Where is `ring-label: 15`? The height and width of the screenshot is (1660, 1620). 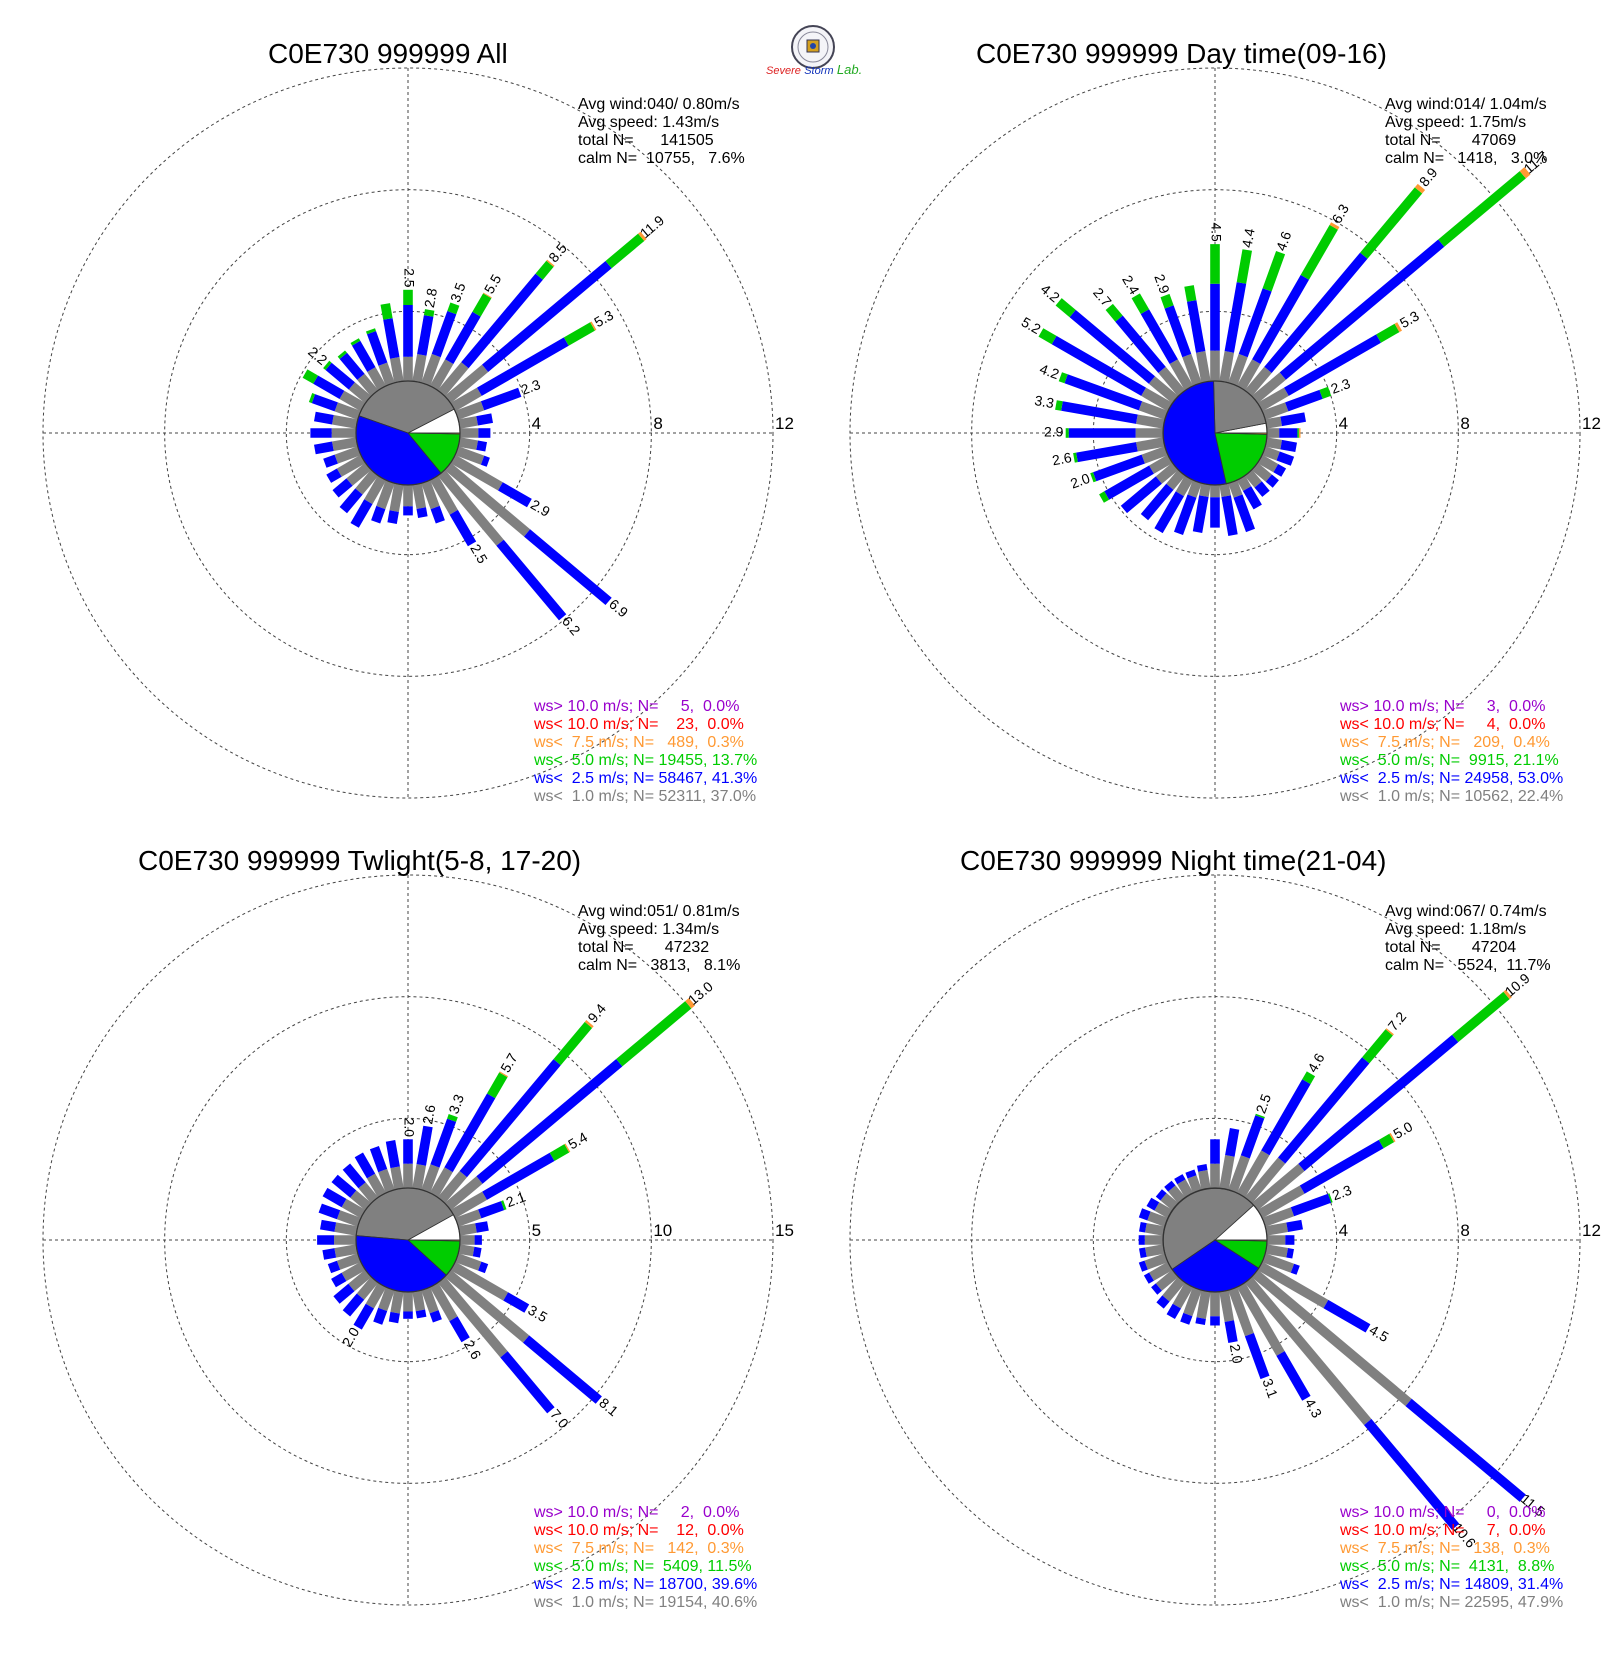 ring-label: 15 is located at coordinates (784, 1230).